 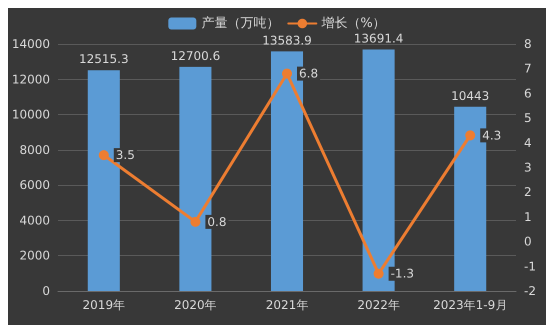 I want to click on data-label: -1.3, so click(x=402, y=273).